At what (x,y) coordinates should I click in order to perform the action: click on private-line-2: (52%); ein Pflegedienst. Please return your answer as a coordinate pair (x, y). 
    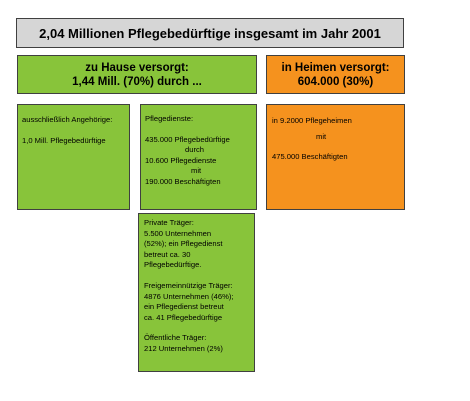
    Looking at the image, I should click on (183, 244).